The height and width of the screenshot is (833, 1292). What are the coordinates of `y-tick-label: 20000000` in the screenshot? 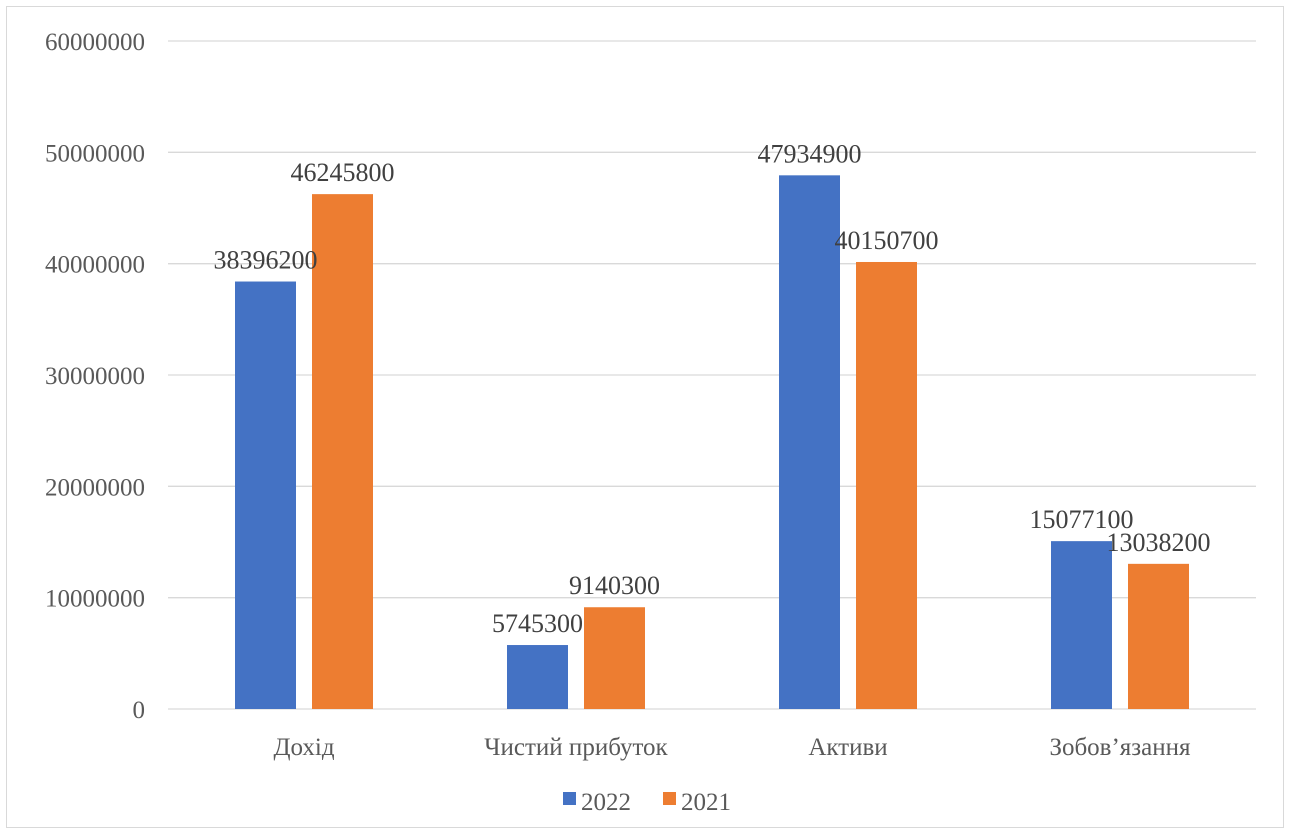 It's located at (95, 487).